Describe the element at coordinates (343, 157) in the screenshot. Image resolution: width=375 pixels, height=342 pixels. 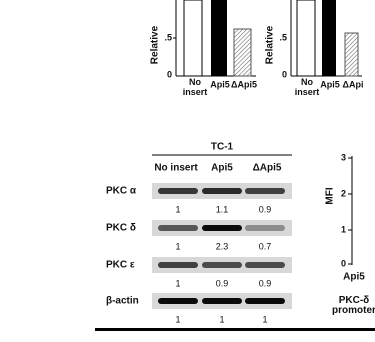
I see `y-tick-label: 3` at that location.